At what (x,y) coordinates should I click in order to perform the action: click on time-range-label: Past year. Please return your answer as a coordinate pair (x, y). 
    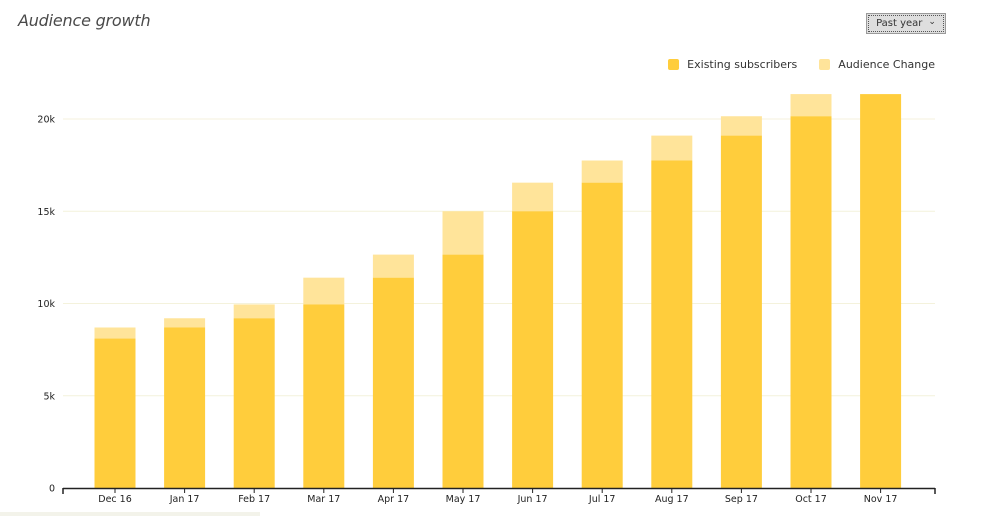
    Looking at the image, I should click on (899, 23).